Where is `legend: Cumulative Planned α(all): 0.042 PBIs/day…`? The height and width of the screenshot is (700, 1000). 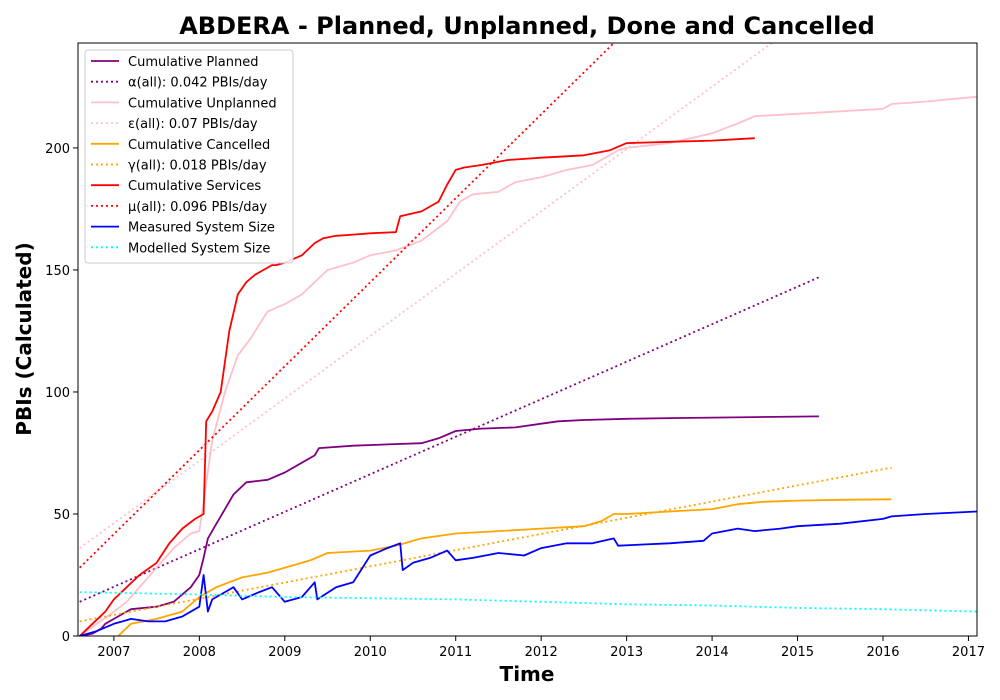 legend: Cumulative Planned α(all): 0.042 PBIs/day… is located at coordinates (189, 156).